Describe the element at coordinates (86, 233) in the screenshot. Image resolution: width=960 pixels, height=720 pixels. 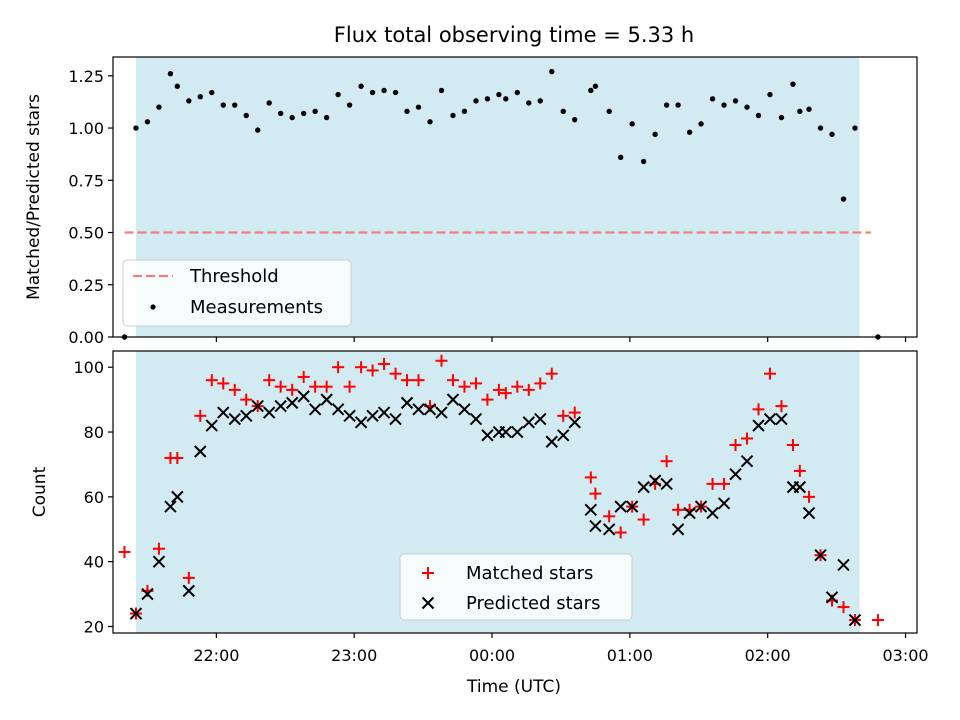
I see `top-y-tick-label: 0.50` at that location.